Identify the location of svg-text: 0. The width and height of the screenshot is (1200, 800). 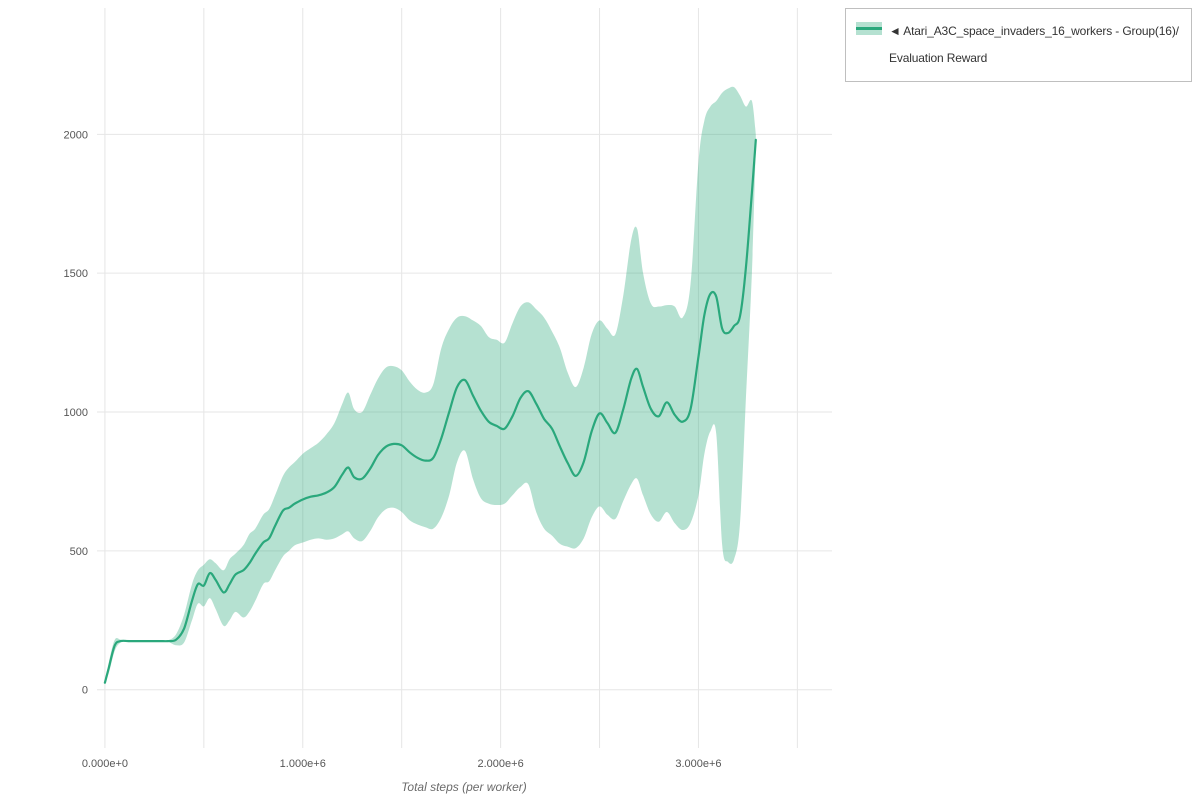
(85, 691).